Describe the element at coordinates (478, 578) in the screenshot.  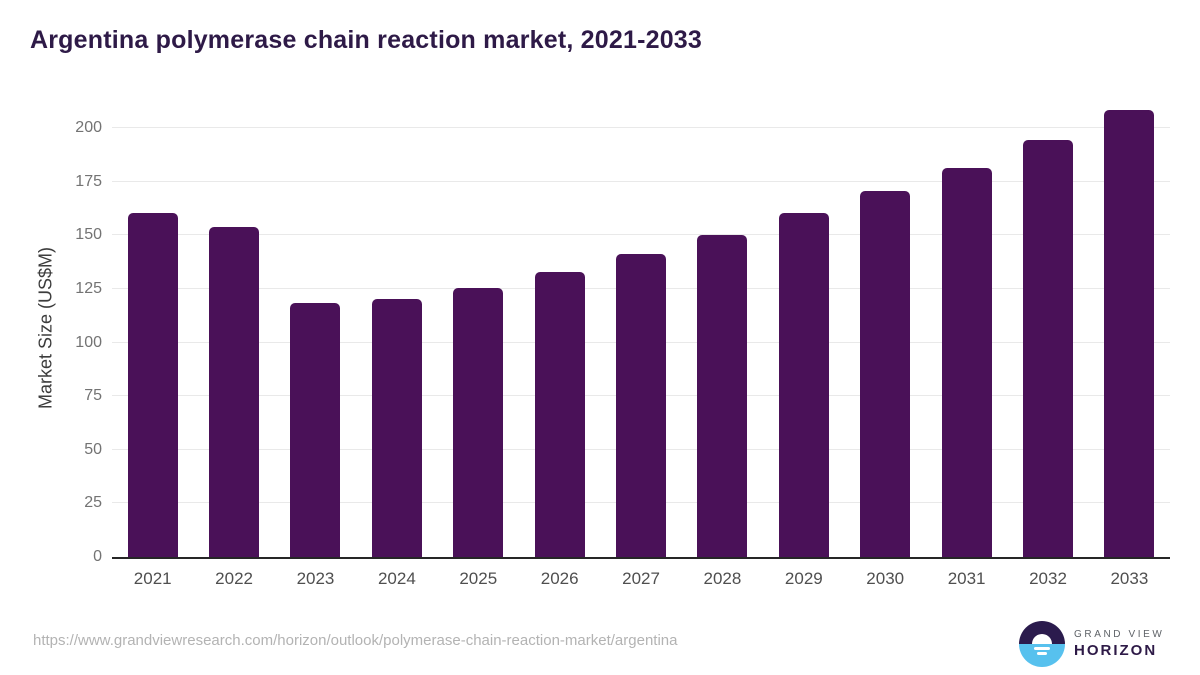
I see `x-tick-label-2025: 2025` at that location.